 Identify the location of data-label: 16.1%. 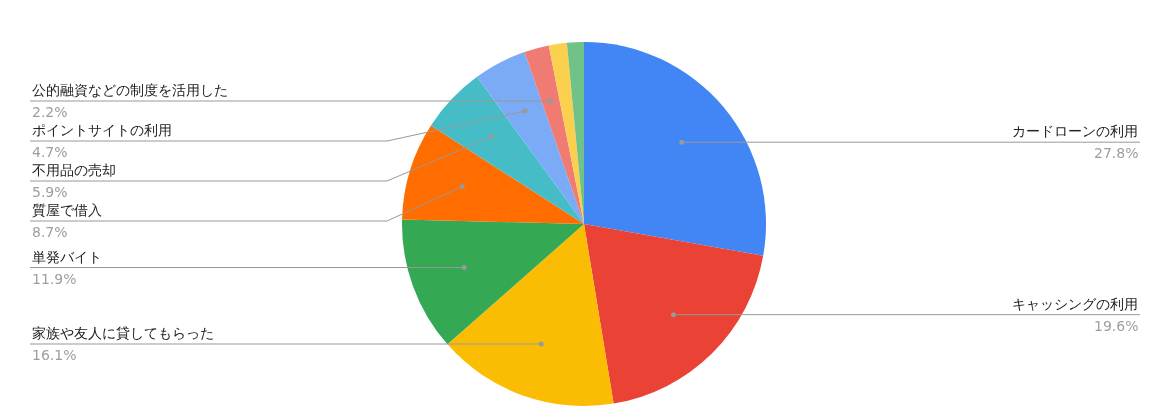
(54, 355).